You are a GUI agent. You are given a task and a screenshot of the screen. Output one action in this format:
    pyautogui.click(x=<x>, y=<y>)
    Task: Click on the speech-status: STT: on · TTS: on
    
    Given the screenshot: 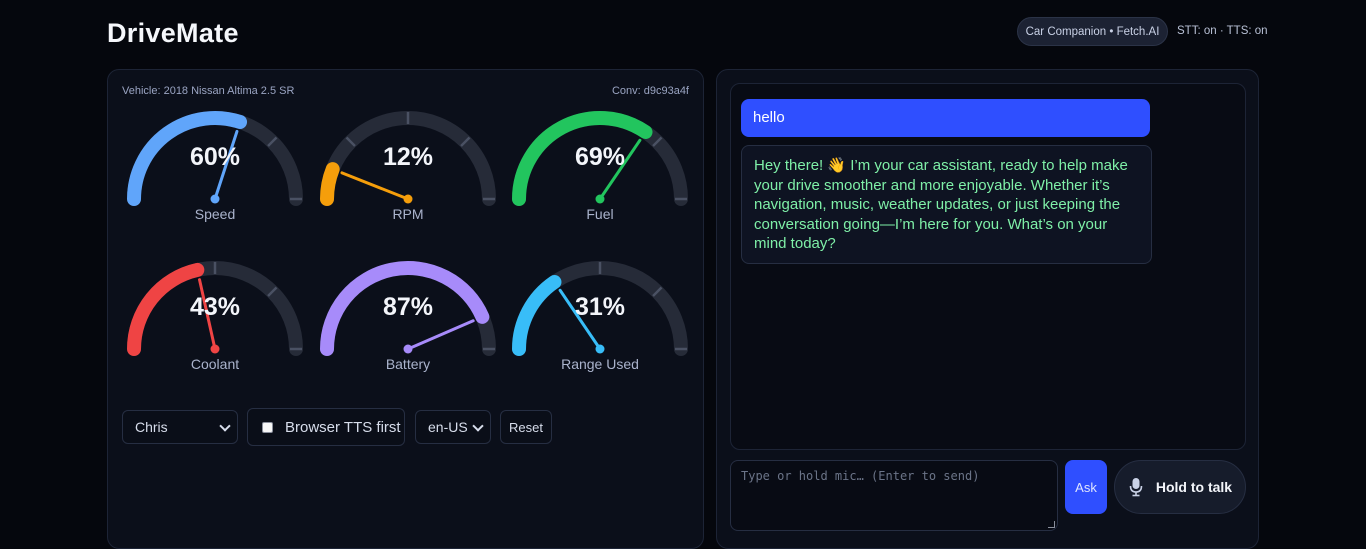 What is the action you would take?
    pyautogui.click(x=1222, y=31)
    